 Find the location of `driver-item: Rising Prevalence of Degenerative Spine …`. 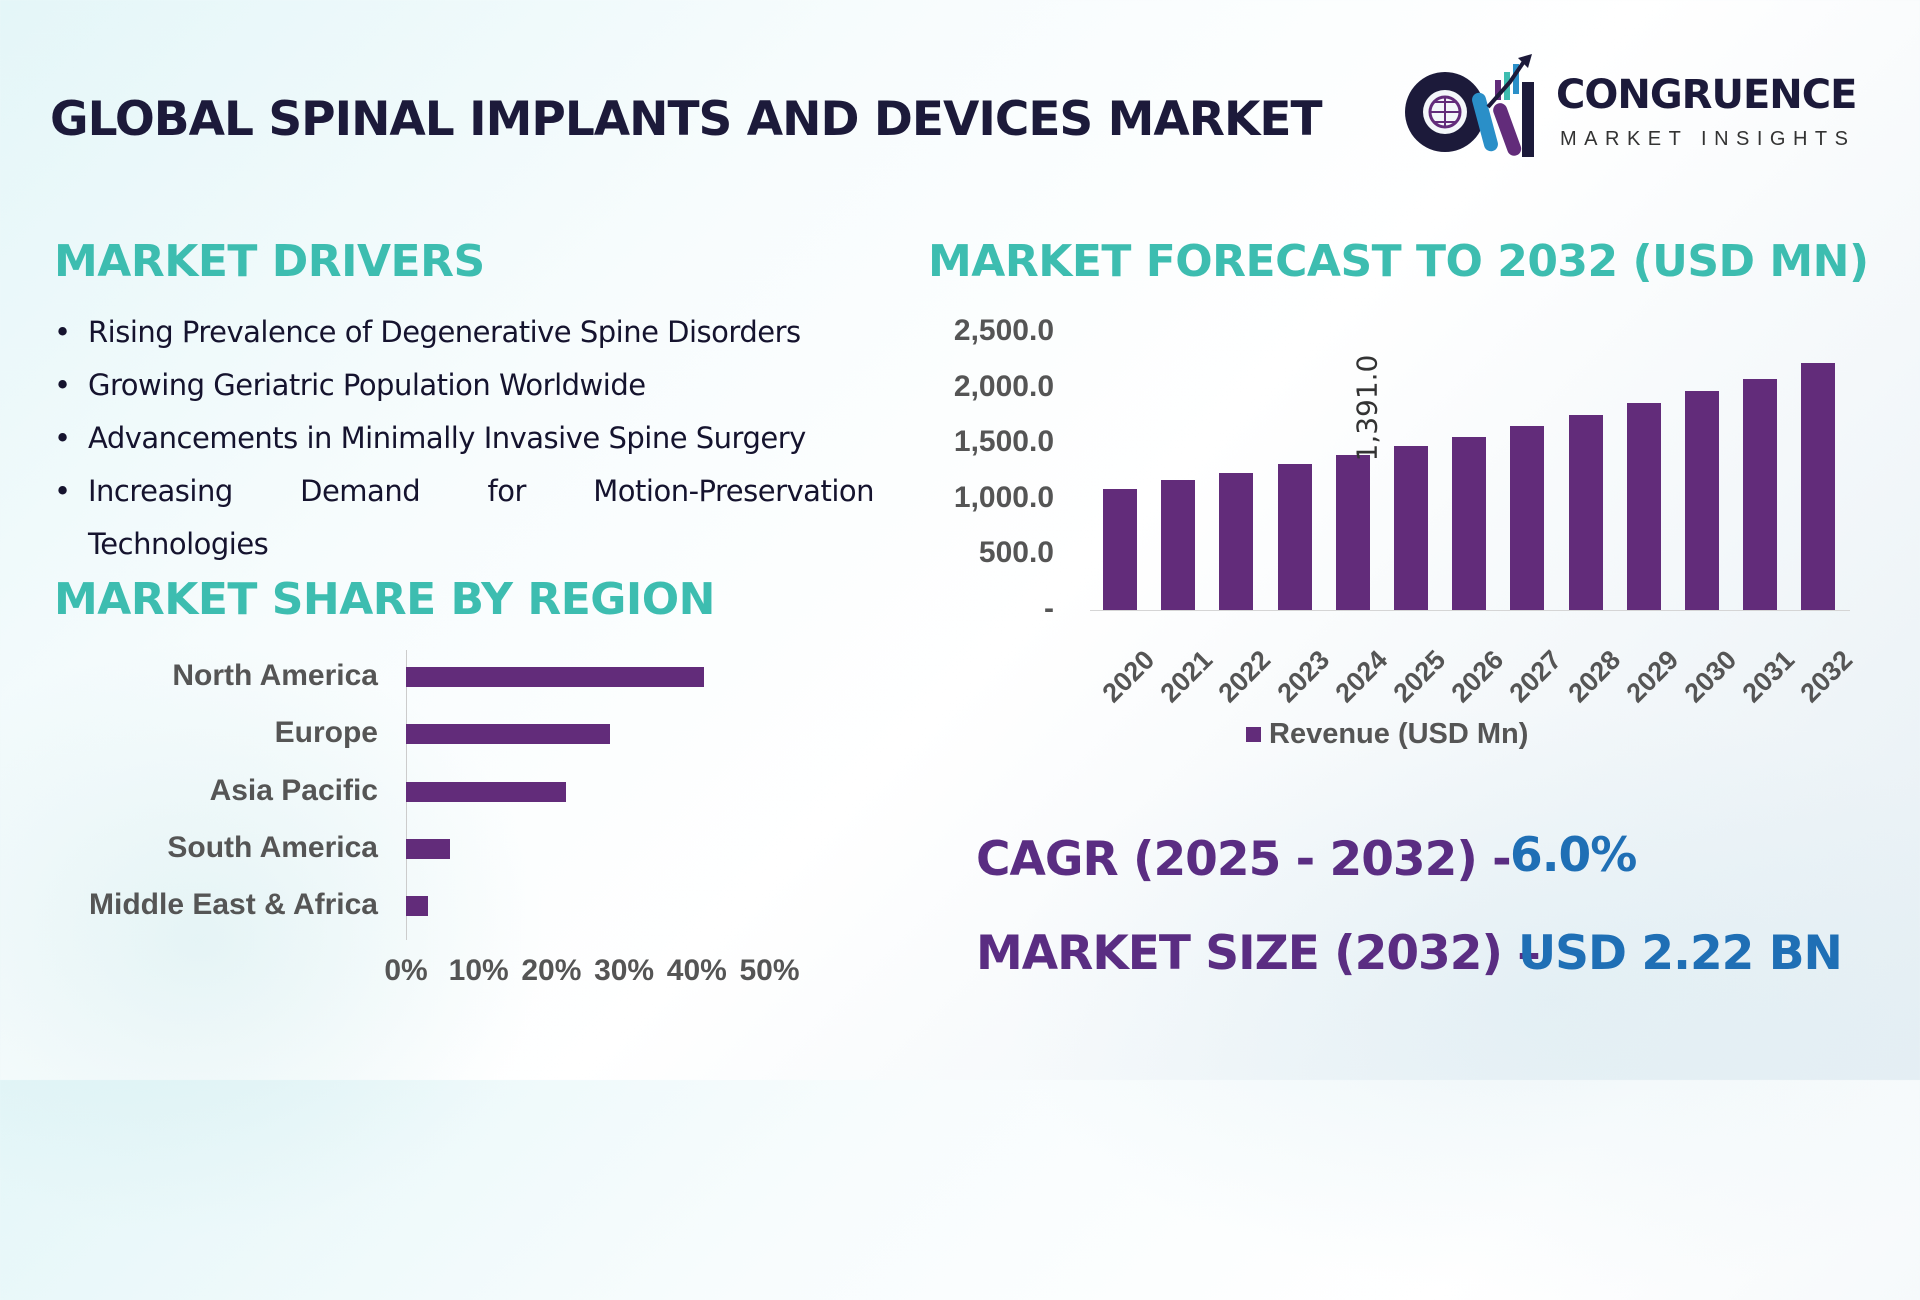

driver-item: Rising Prevalence of Degenerative Spine … is located at coordinates (464, 332).